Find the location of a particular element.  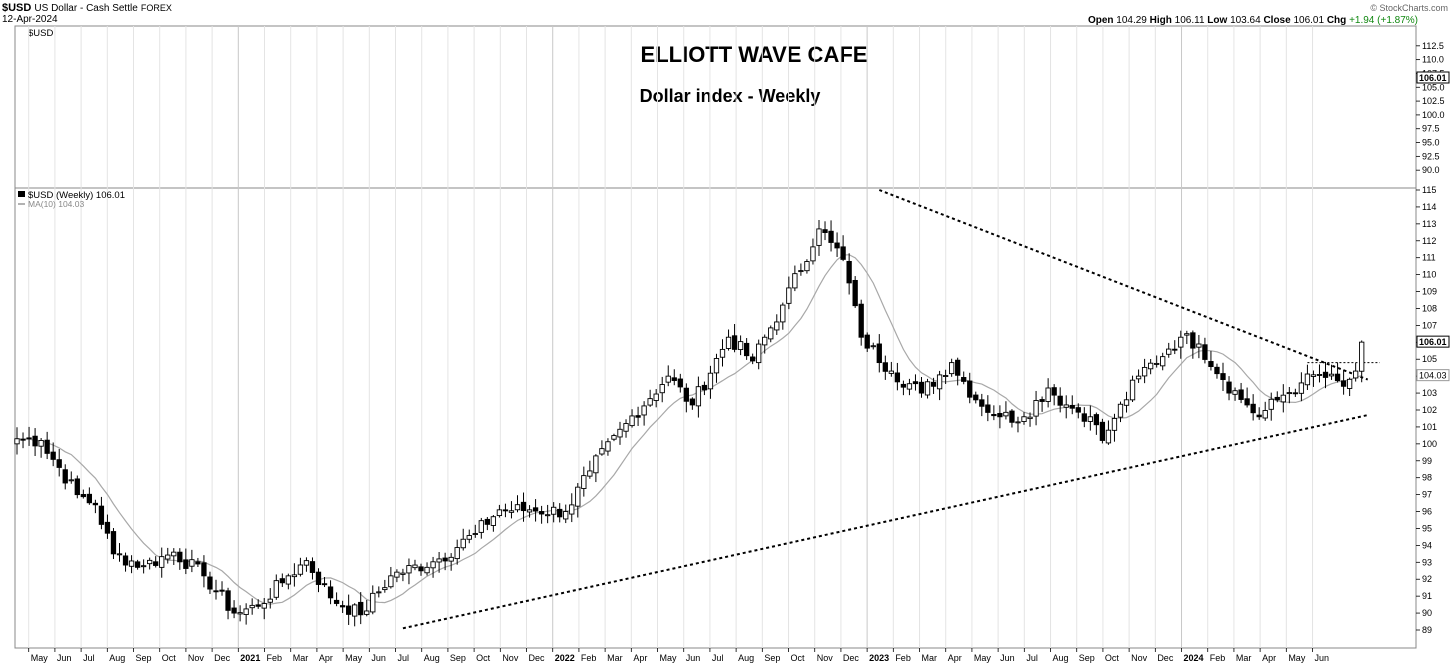

y-tick-label: 97.5 is located at coordinates (1431, 129).